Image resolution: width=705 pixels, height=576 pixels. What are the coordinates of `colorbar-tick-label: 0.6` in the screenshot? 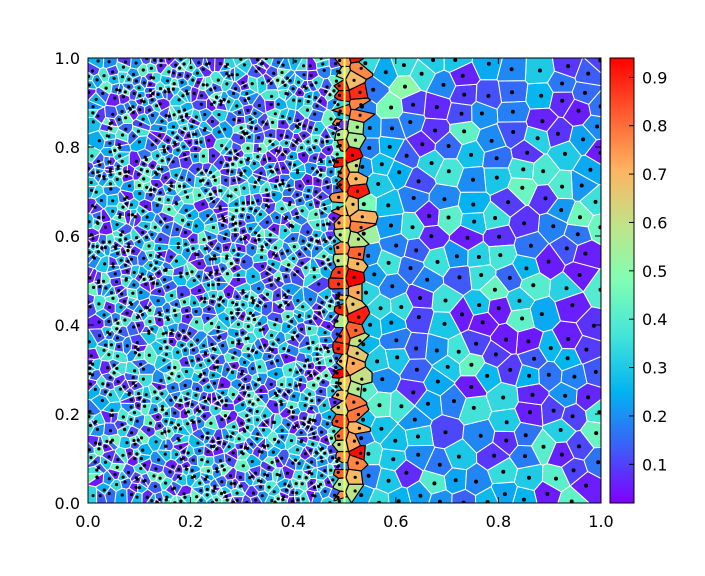 It's located at (654, 222).